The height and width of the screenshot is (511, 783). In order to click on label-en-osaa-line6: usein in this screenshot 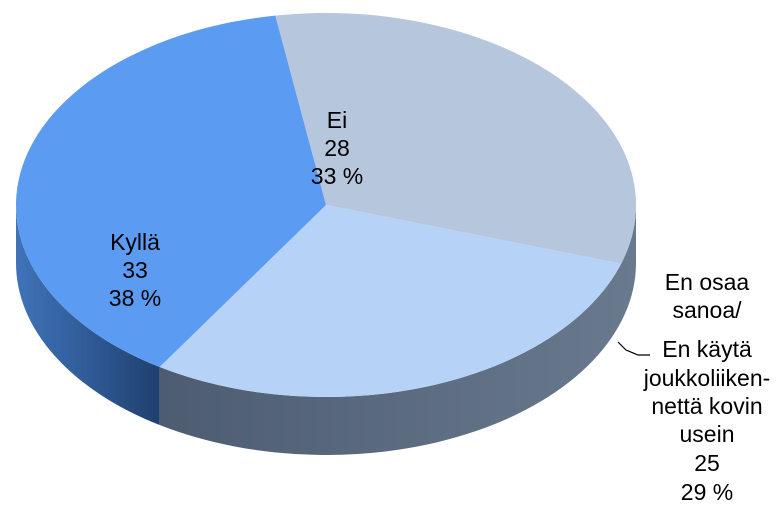, I will do `click(707, 434)`.